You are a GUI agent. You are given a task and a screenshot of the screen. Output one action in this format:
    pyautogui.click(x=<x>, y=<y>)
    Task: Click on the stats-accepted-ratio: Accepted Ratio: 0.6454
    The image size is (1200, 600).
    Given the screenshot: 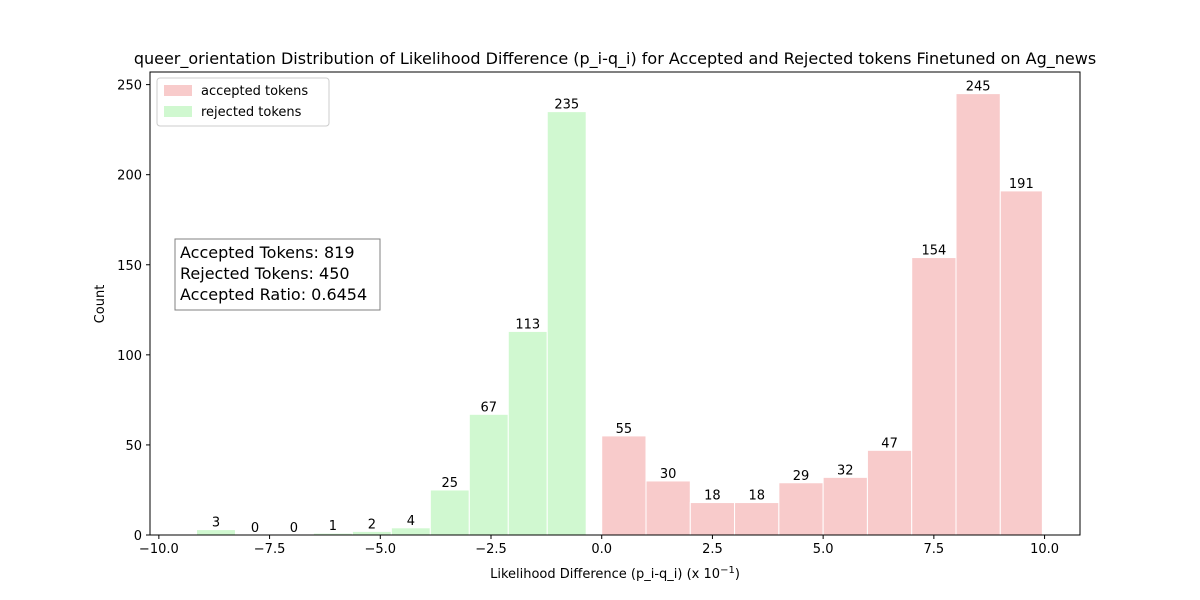 What is the action you would take?
    pyautogui.click(x=273, y=294)
    